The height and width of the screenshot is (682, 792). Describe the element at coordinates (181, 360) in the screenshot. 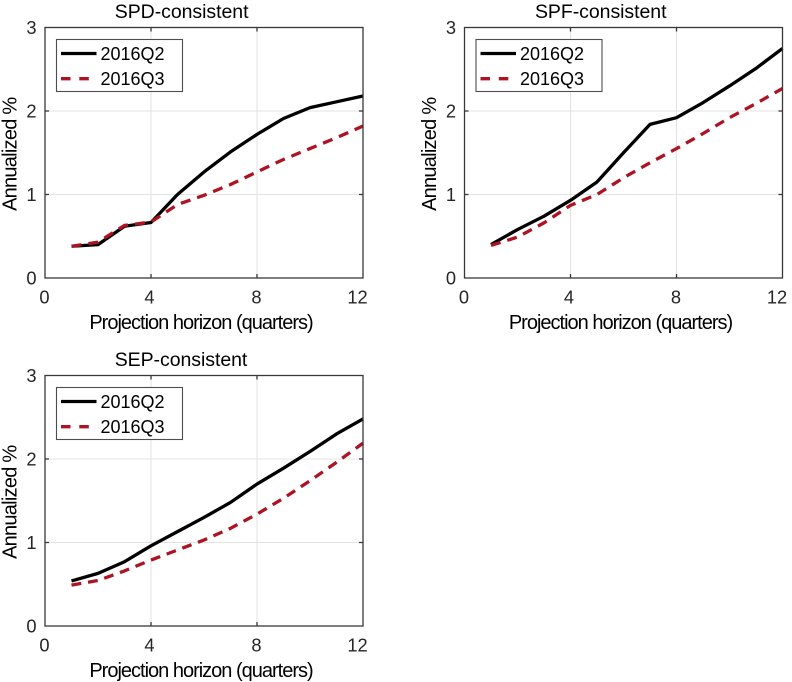

I see `svg-text: SEP-consistent` at that location.